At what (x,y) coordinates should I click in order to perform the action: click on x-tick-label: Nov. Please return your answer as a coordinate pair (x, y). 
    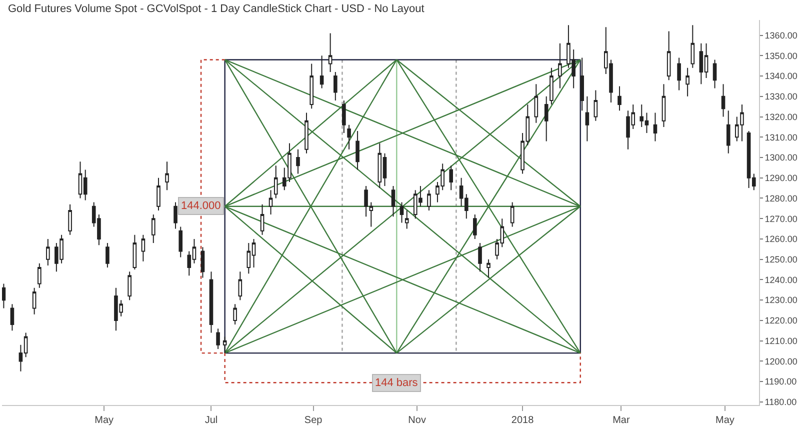
    Looking at the image, I should click on (417, 420).